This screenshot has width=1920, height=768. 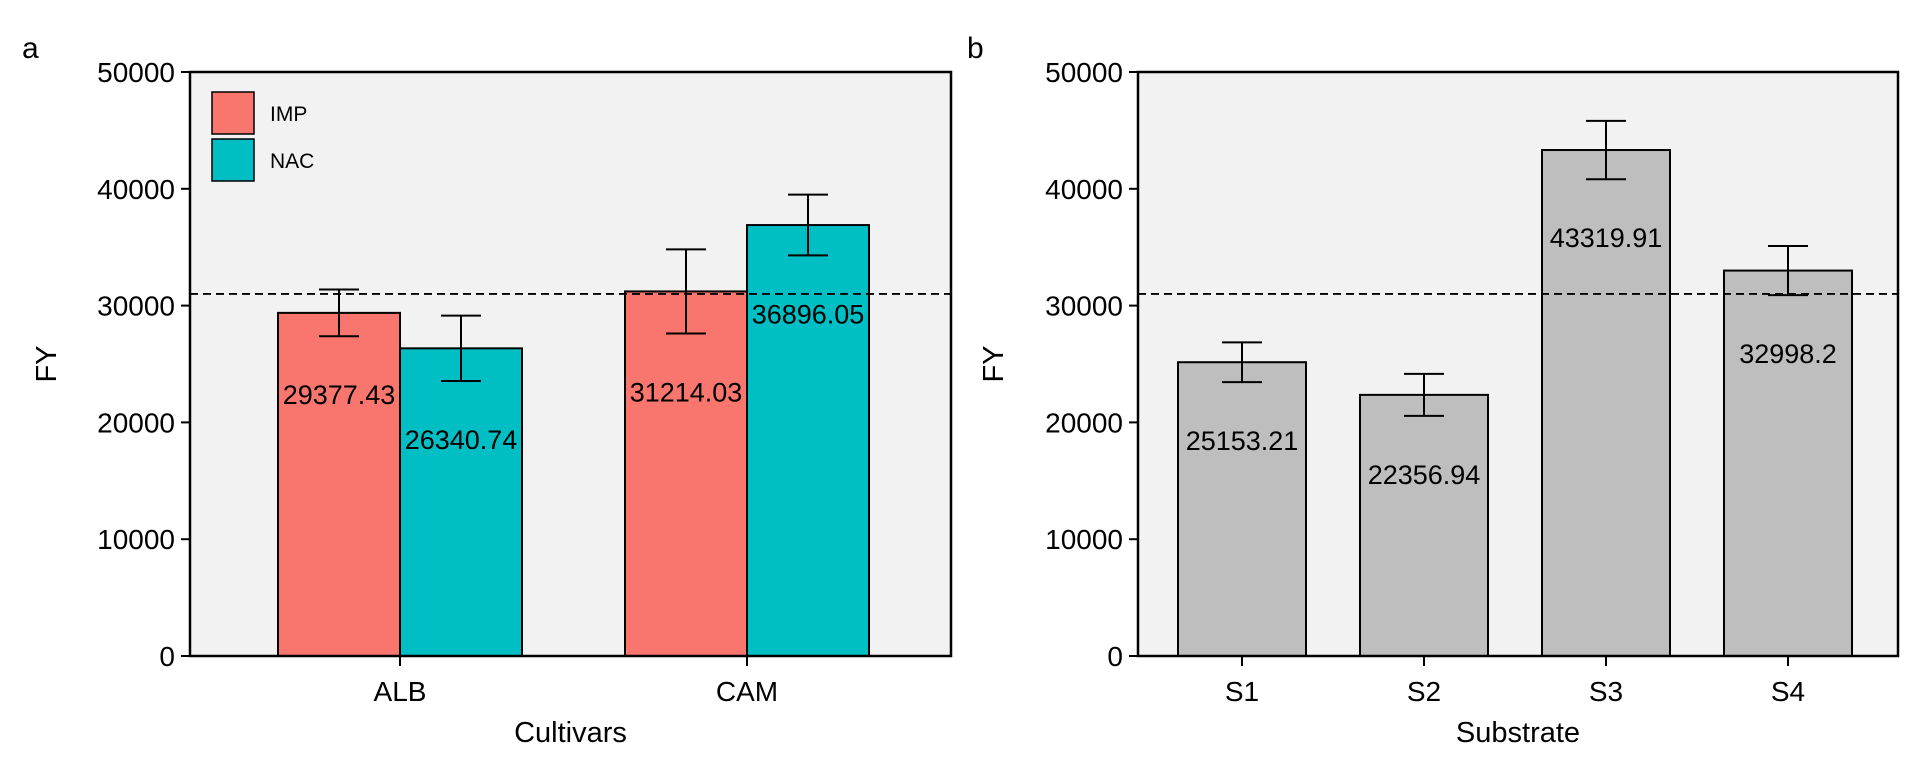 I want to click on x-tick-label: S3, so click(x=1606, y=691).